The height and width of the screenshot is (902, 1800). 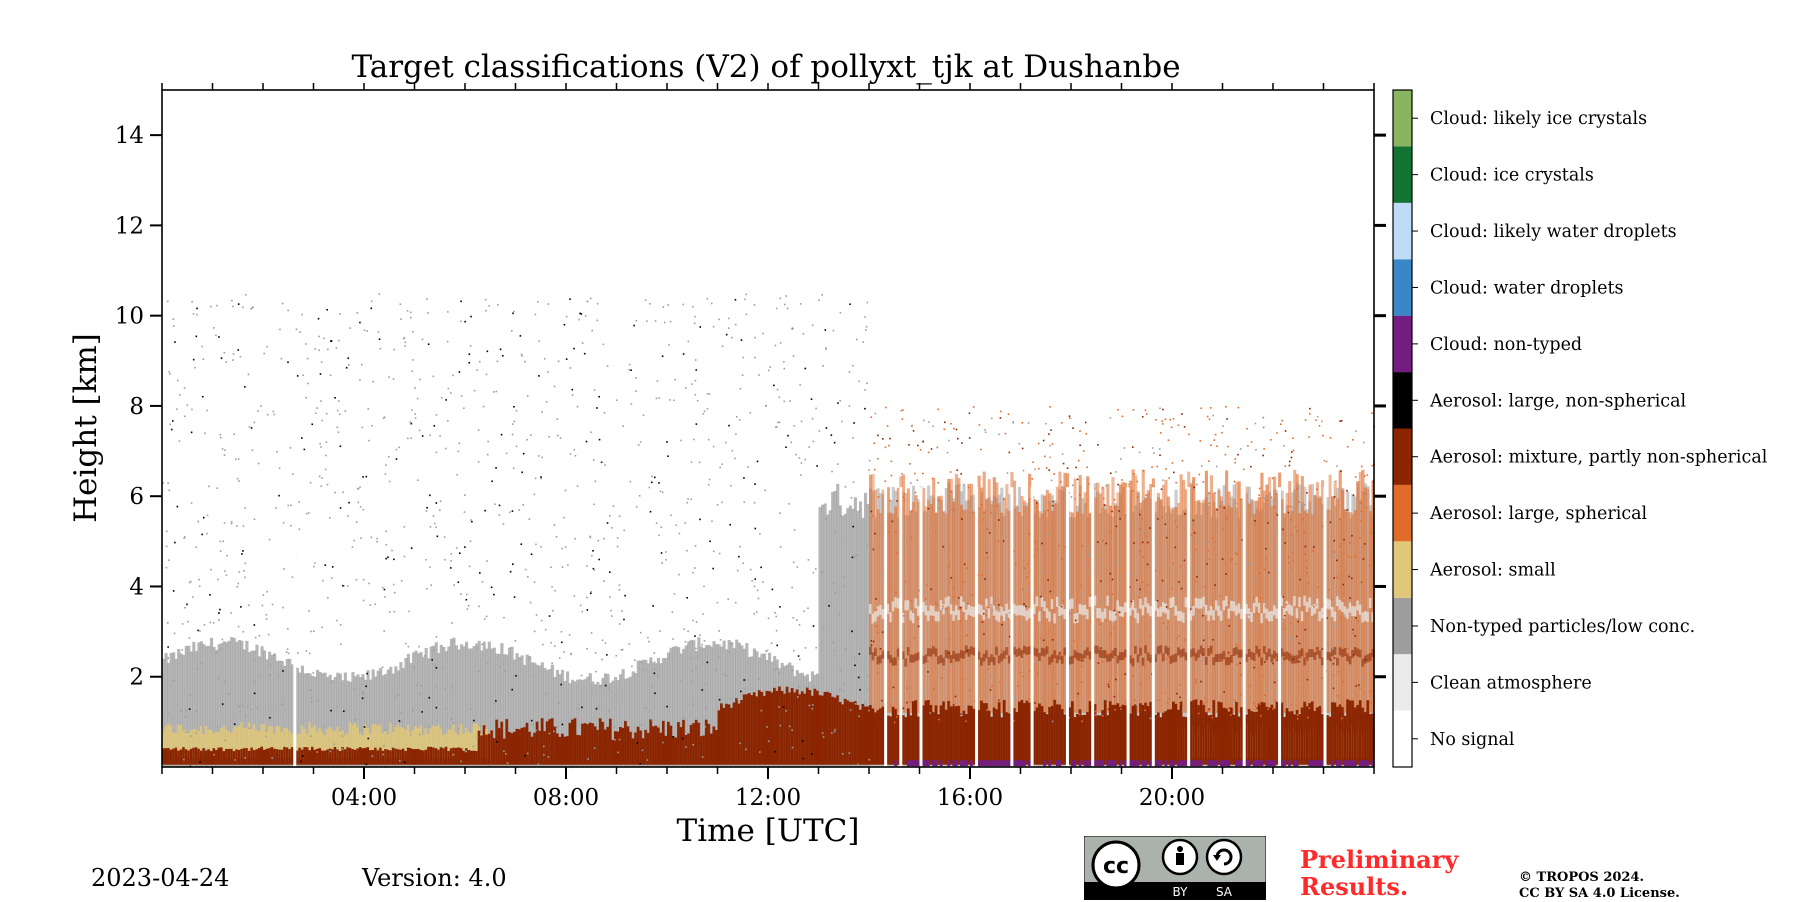 What do you see at coordinates (160, 878) in the screenshot?
I see `date-label: 2023-04-24` at bounding box center [160, 878].